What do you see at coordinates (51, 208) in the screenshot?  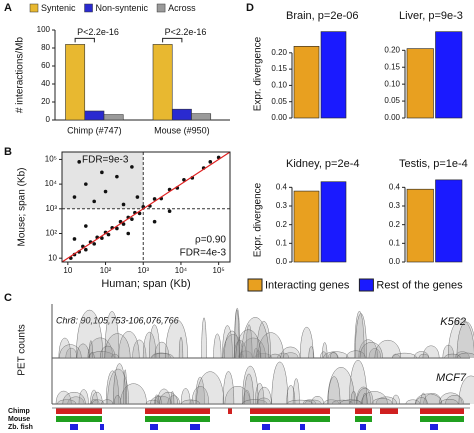 I see `y-tick-label: 10³` at bounding box center [51, 208].